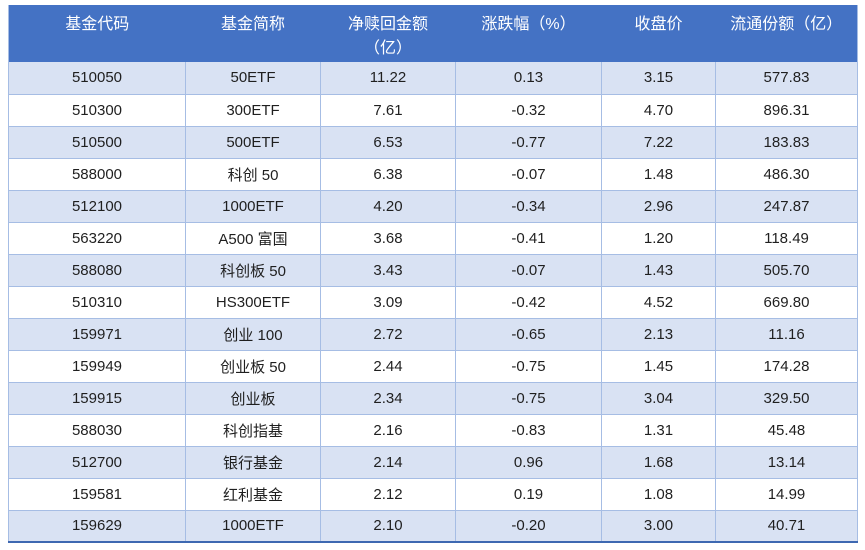 The height and width of the screenshot is (550, 865). What do you see at coordinates (253, 238) in the screenshot?
I see `table-cell: A500 富国` at bounding box center [253, 238].